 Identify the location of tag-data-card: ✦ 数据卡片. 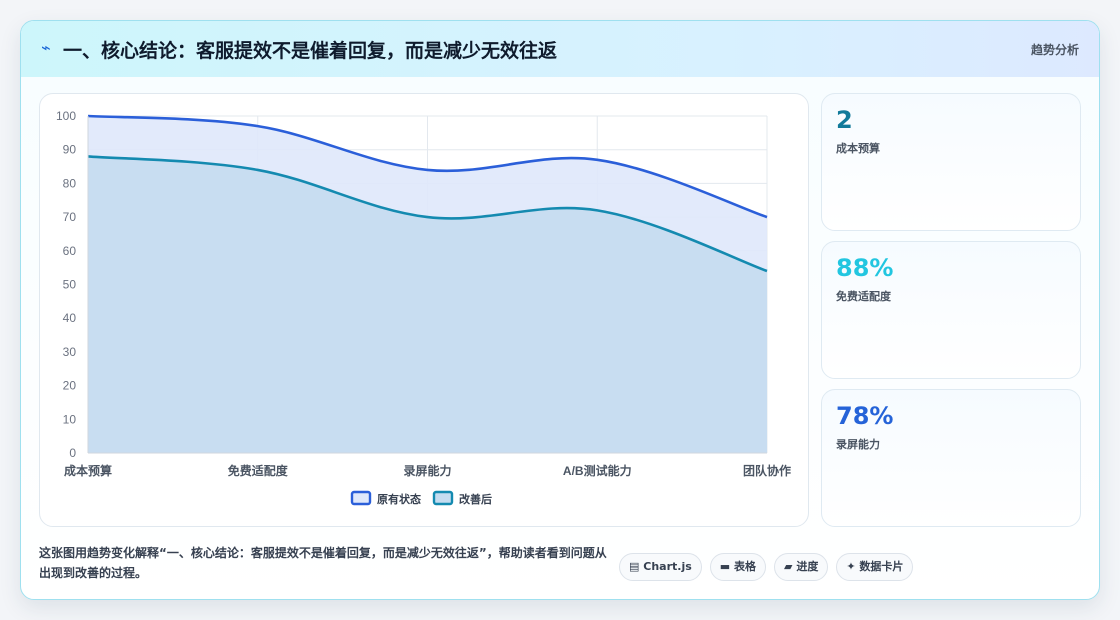
(875, 567).